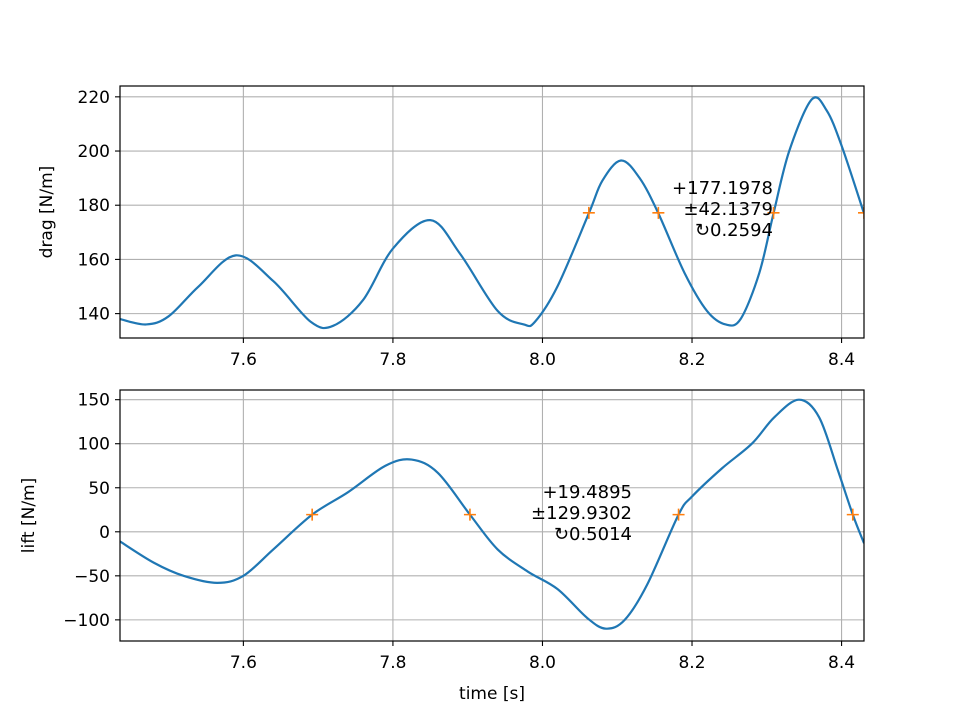  I want to click on lift-y-tick-label: −50, so click(92, 577).